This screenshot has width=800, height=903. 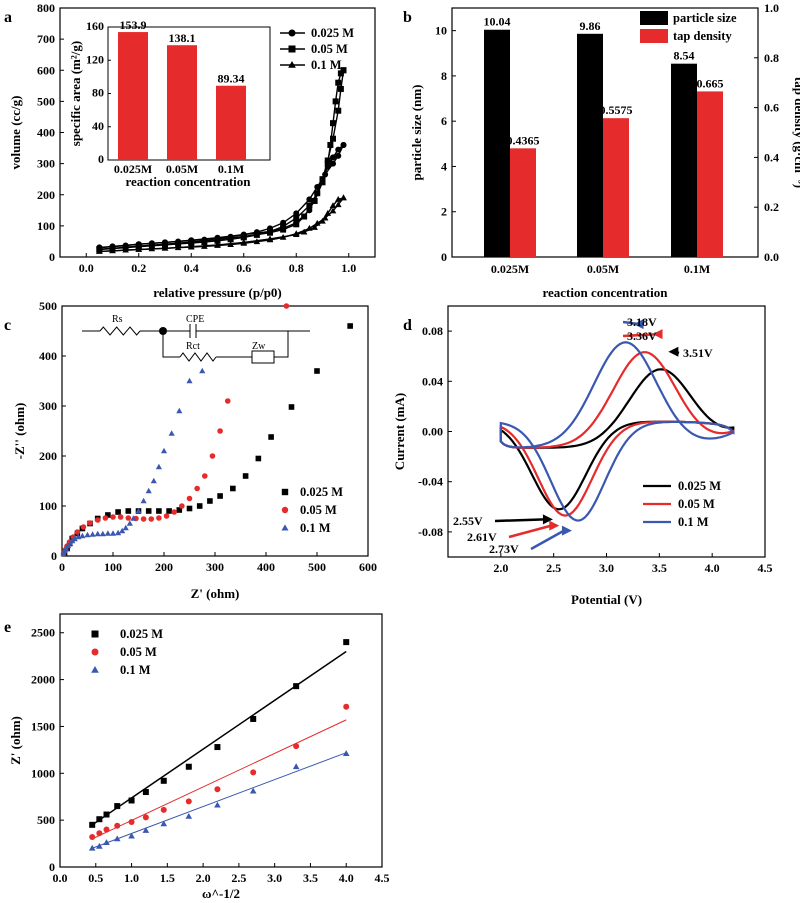 What do you see at coordinates (710, 83) in the screenshot?
I see `b-bar-label: 0.665` at bounding box center [710, 83].